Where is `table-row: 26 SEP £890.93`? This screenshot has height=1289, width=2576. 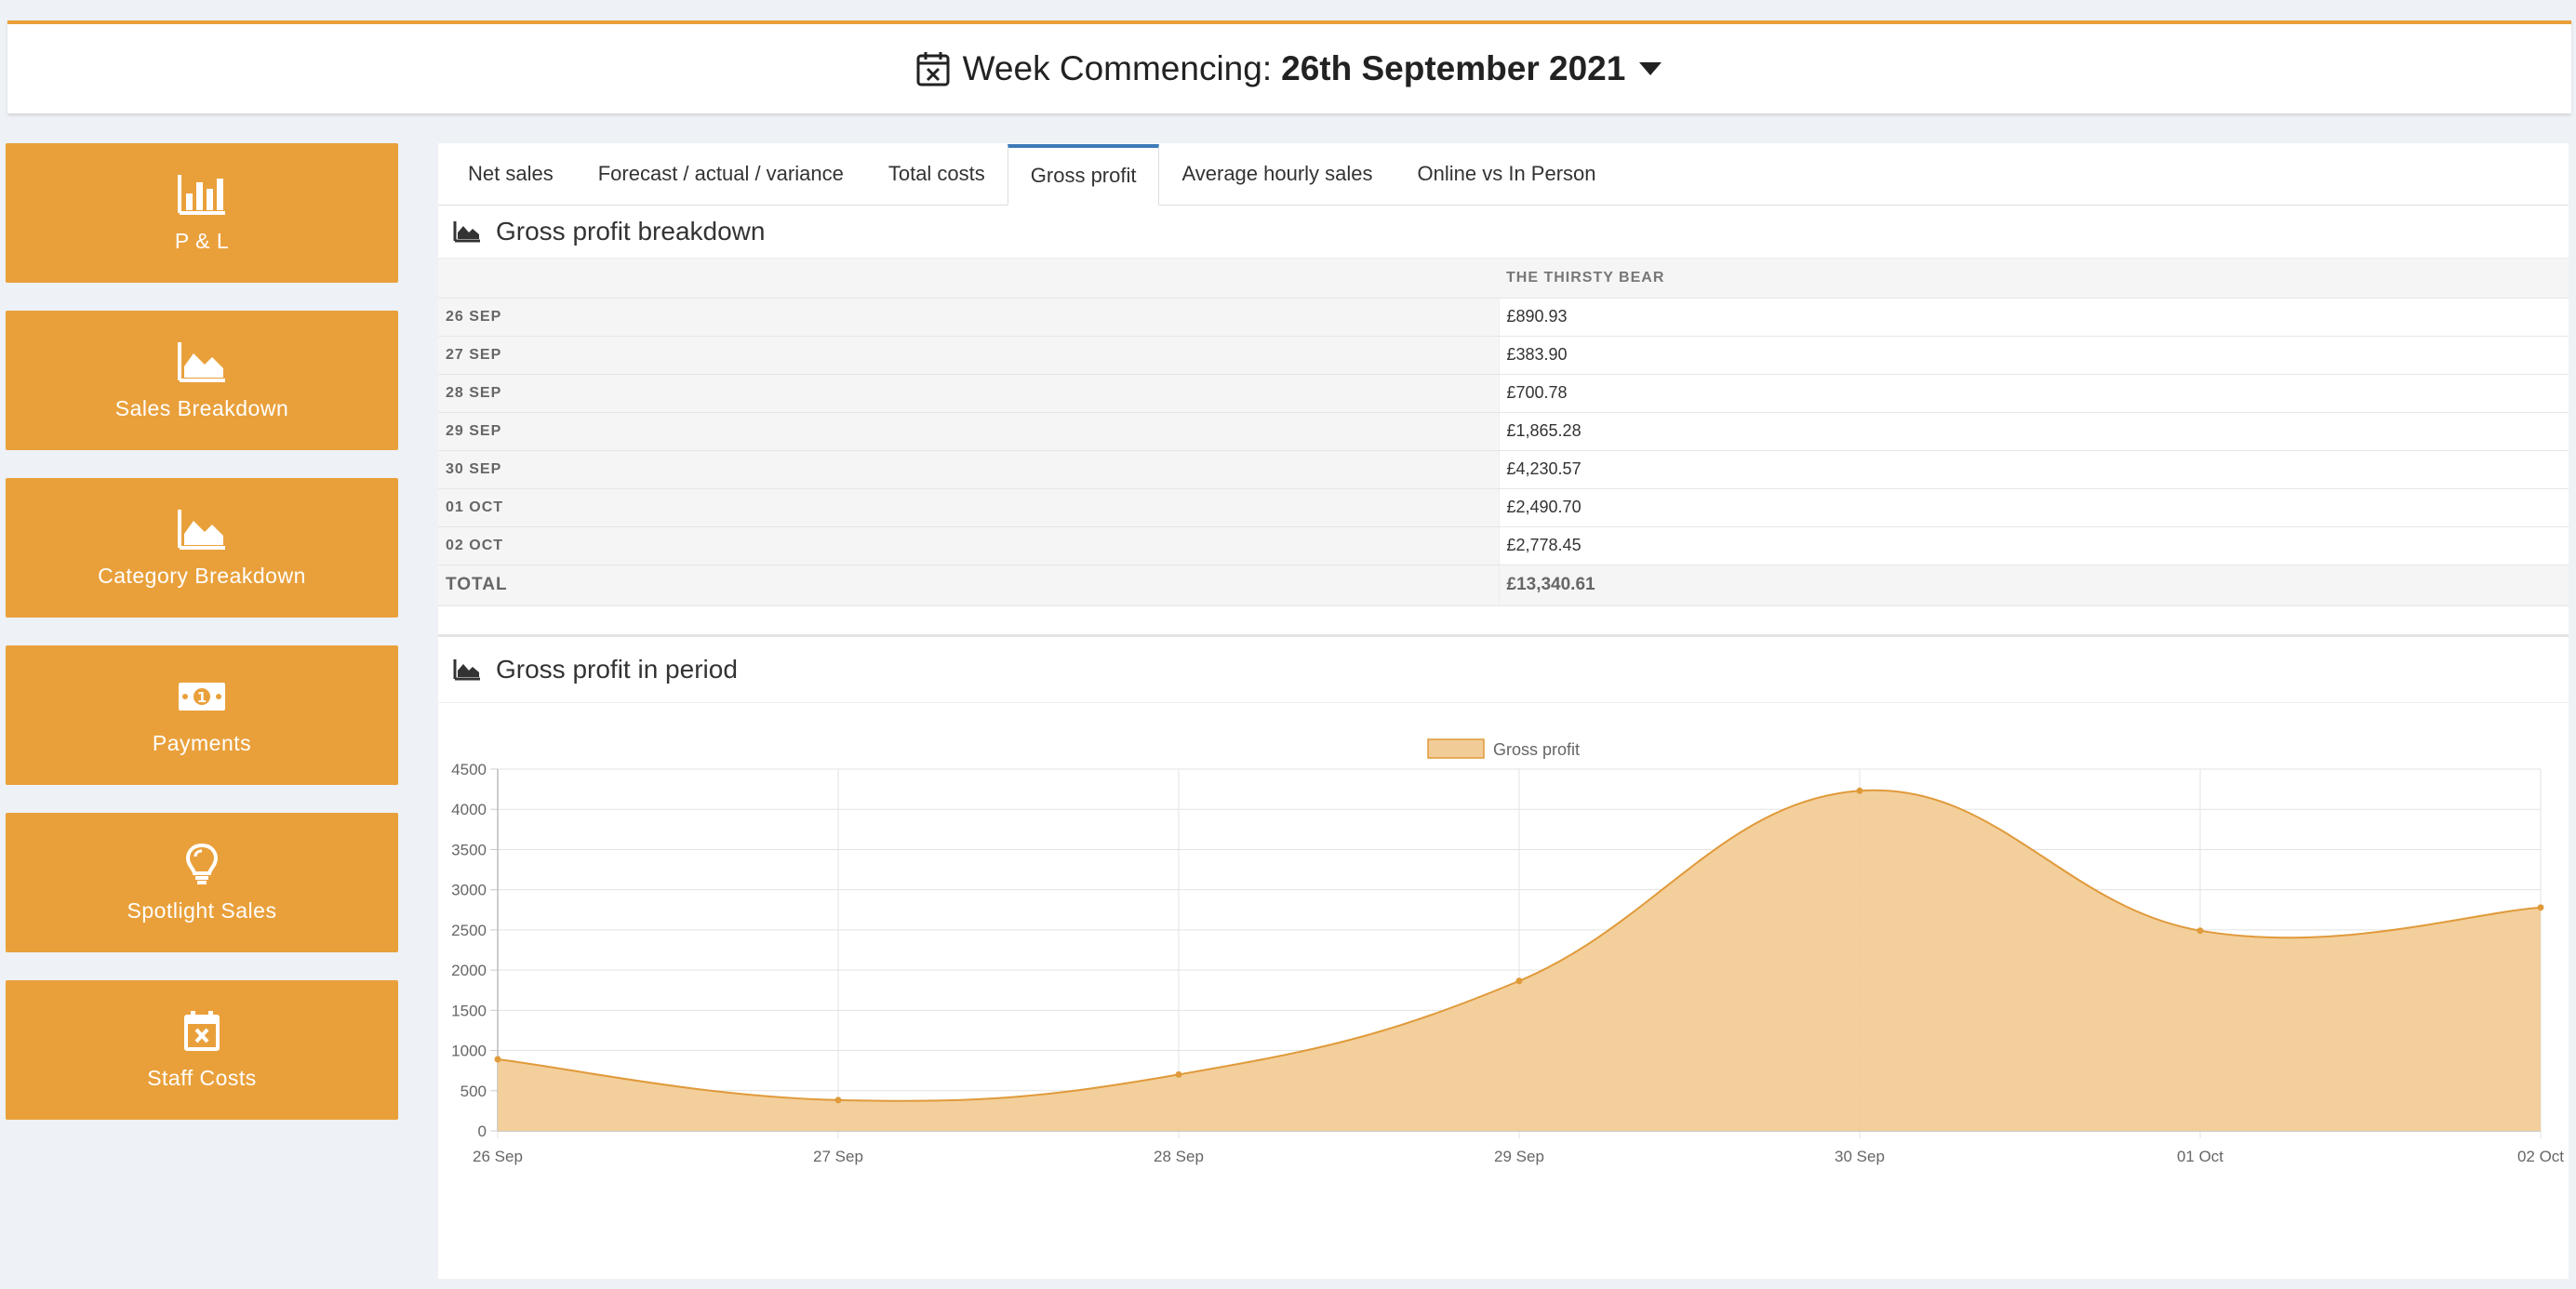 table-row: 26 SEP £890.93 is located at coordinates (1503, 317).